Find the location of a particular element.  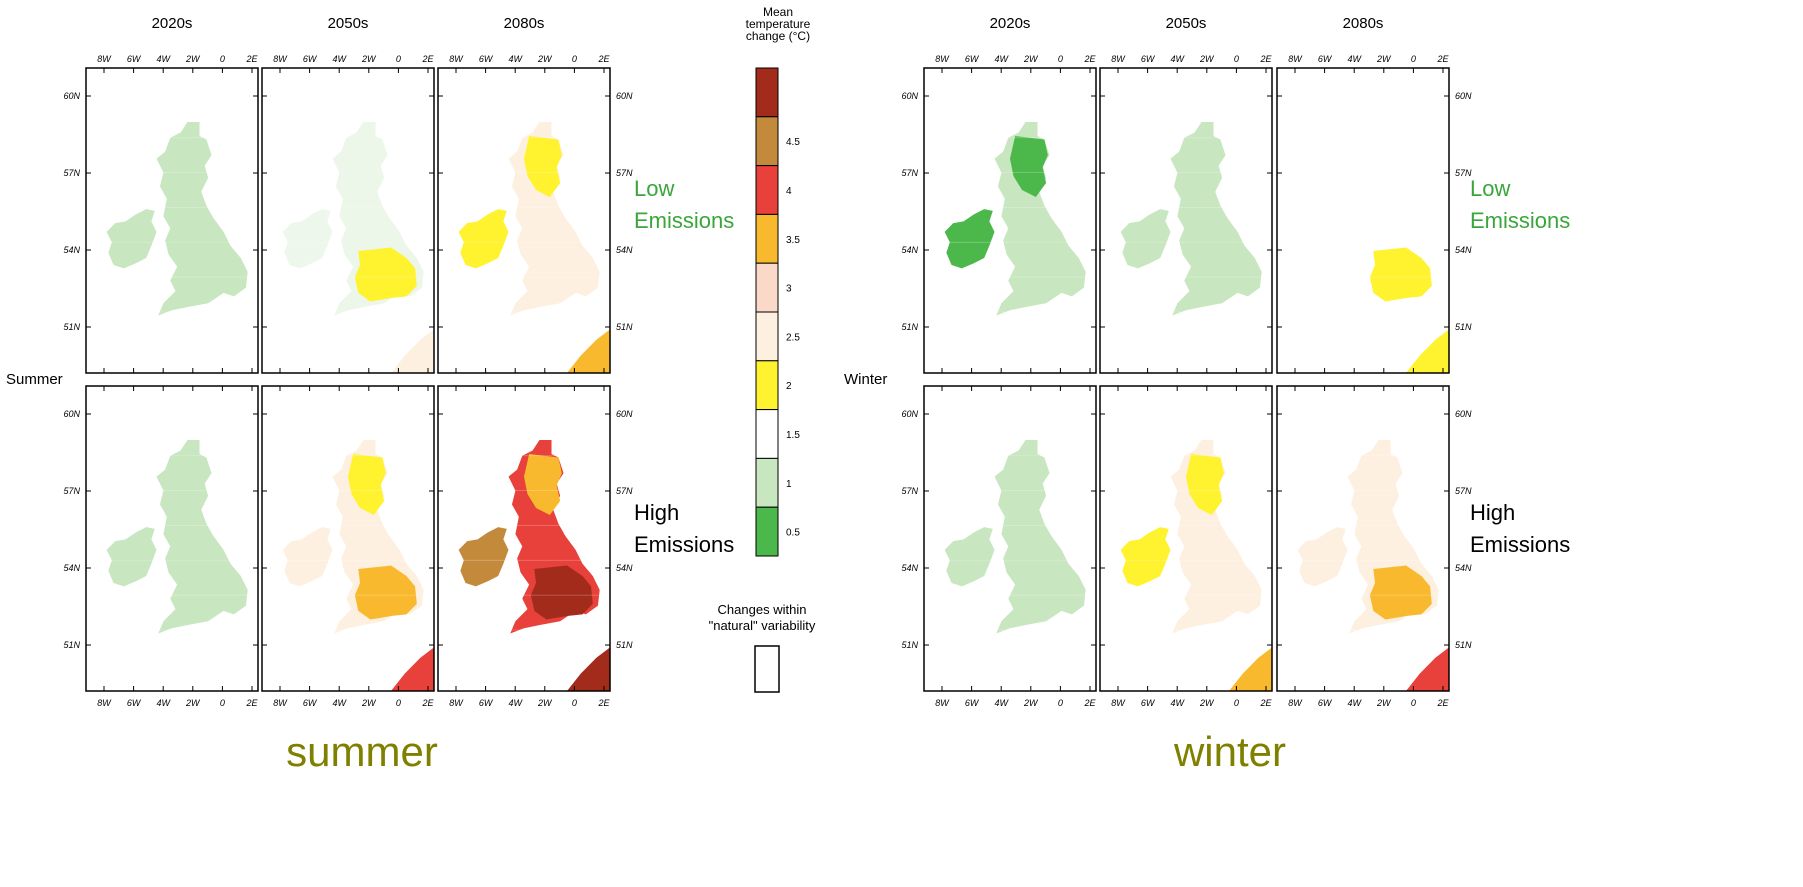

map-panel-winter-high-2050s is located at coordinates (1186, 538).